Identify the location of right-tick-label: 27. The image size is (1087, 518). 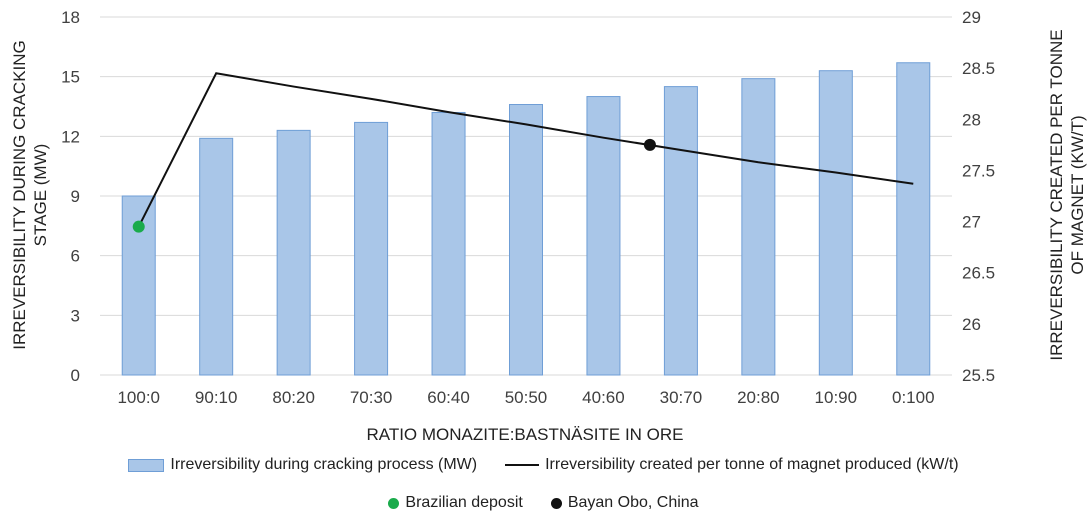
(971, 222).